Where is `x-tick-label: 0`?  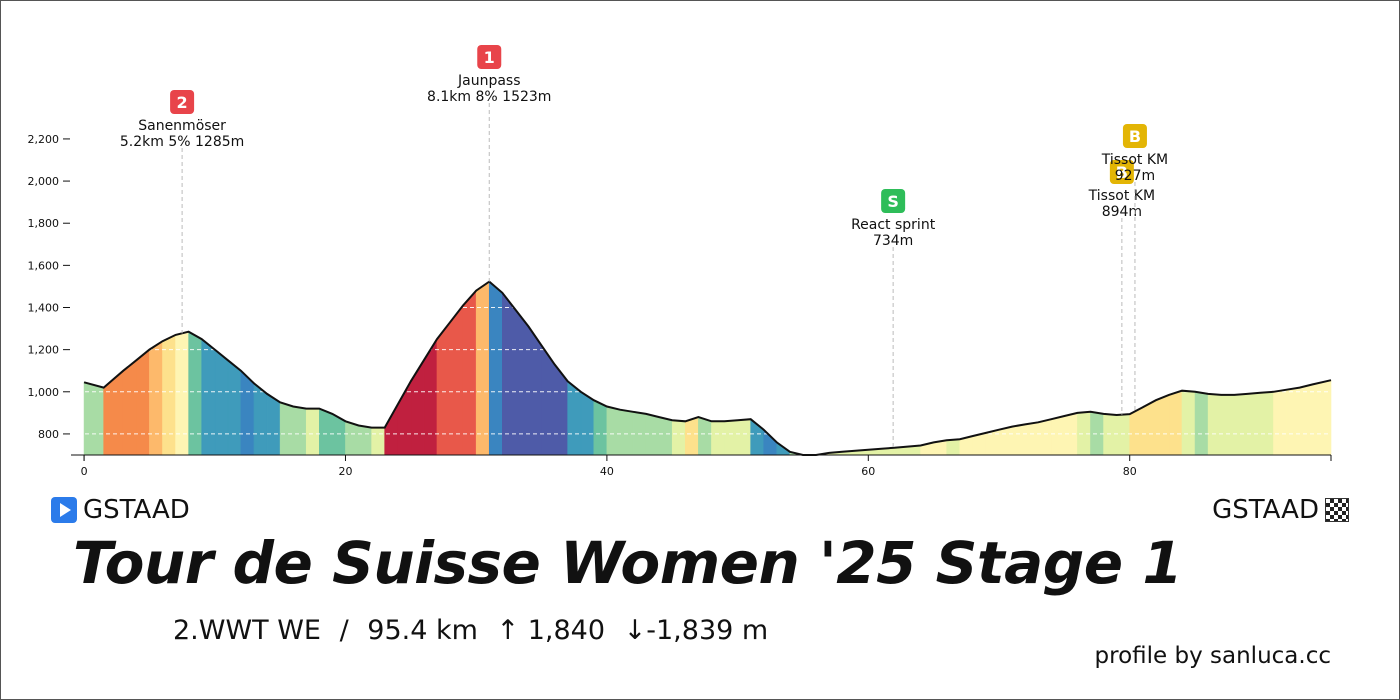 x-tick-label: 0 is located at coordinates (84, 471).